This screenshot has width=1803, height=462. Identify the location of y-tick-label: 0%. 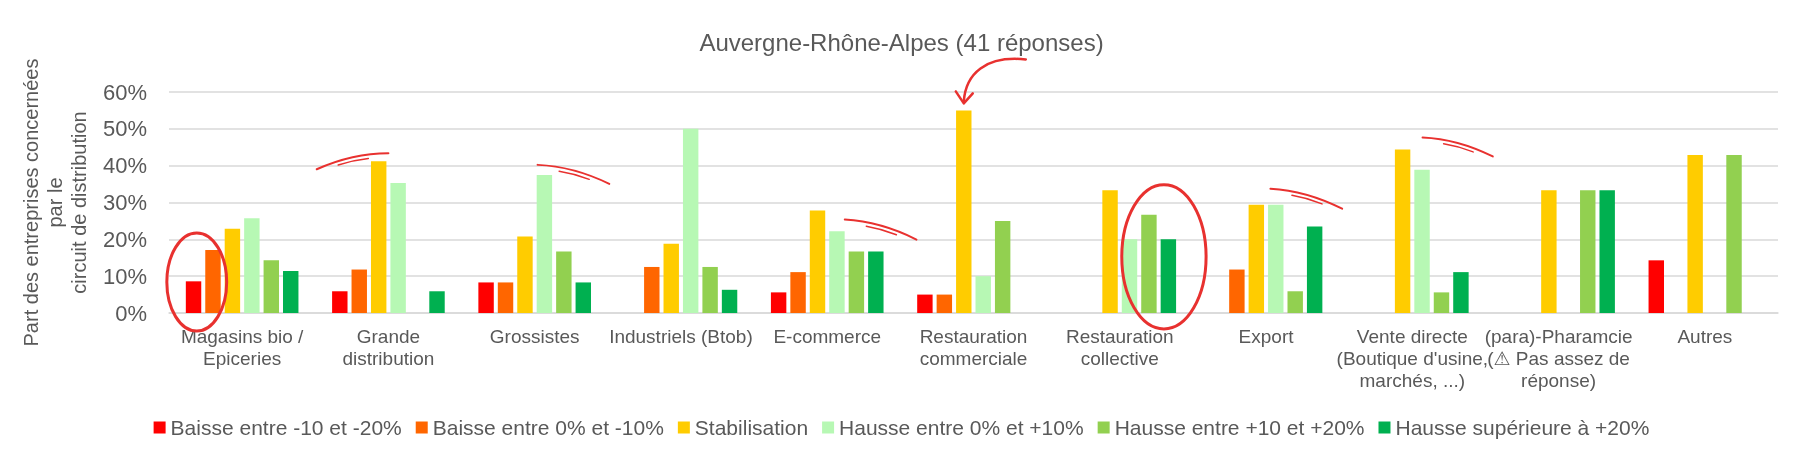
(131, 313).